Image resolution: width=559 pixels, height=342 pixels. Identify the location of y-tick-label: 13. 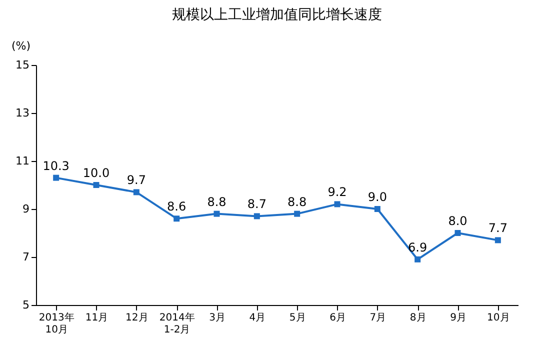
(23, 113).